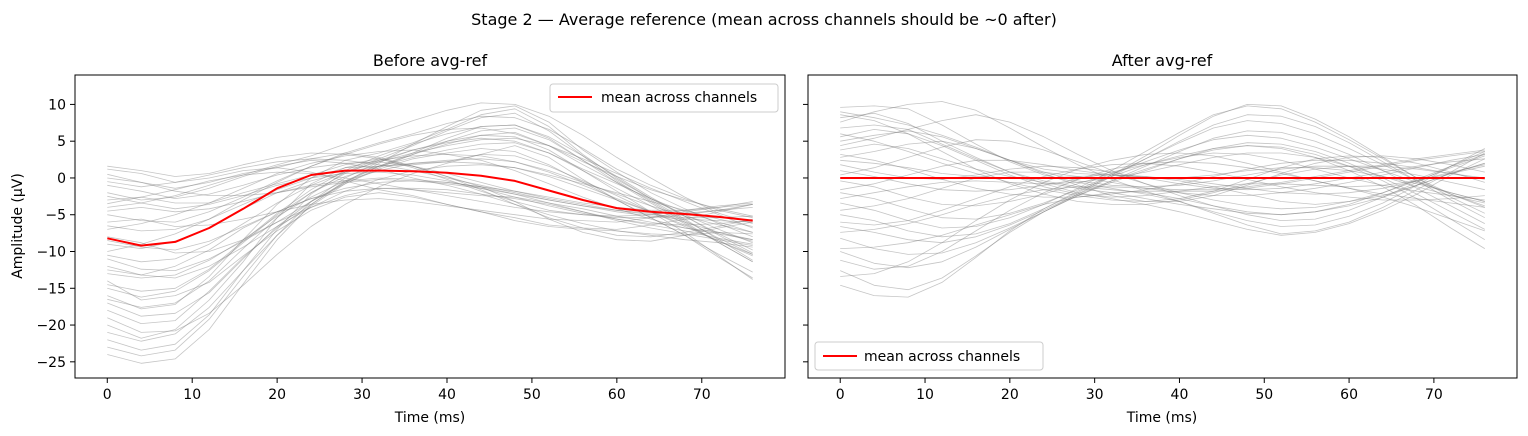 The height and width of the screenshot is (436, 1528). I want to click on legend-label-before: mean across channels, so click(679, 98).